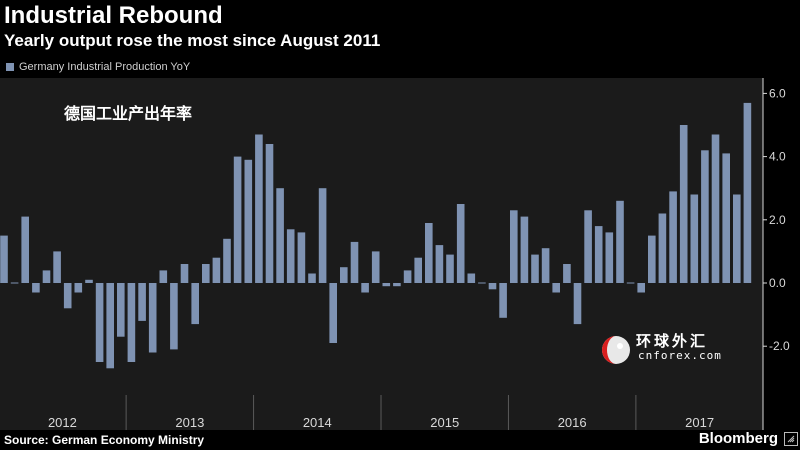  What do you see at coordinates (189, 422) in the screenshot?
I see `x-tick-label: 2013` at bounding box center [189, 422].